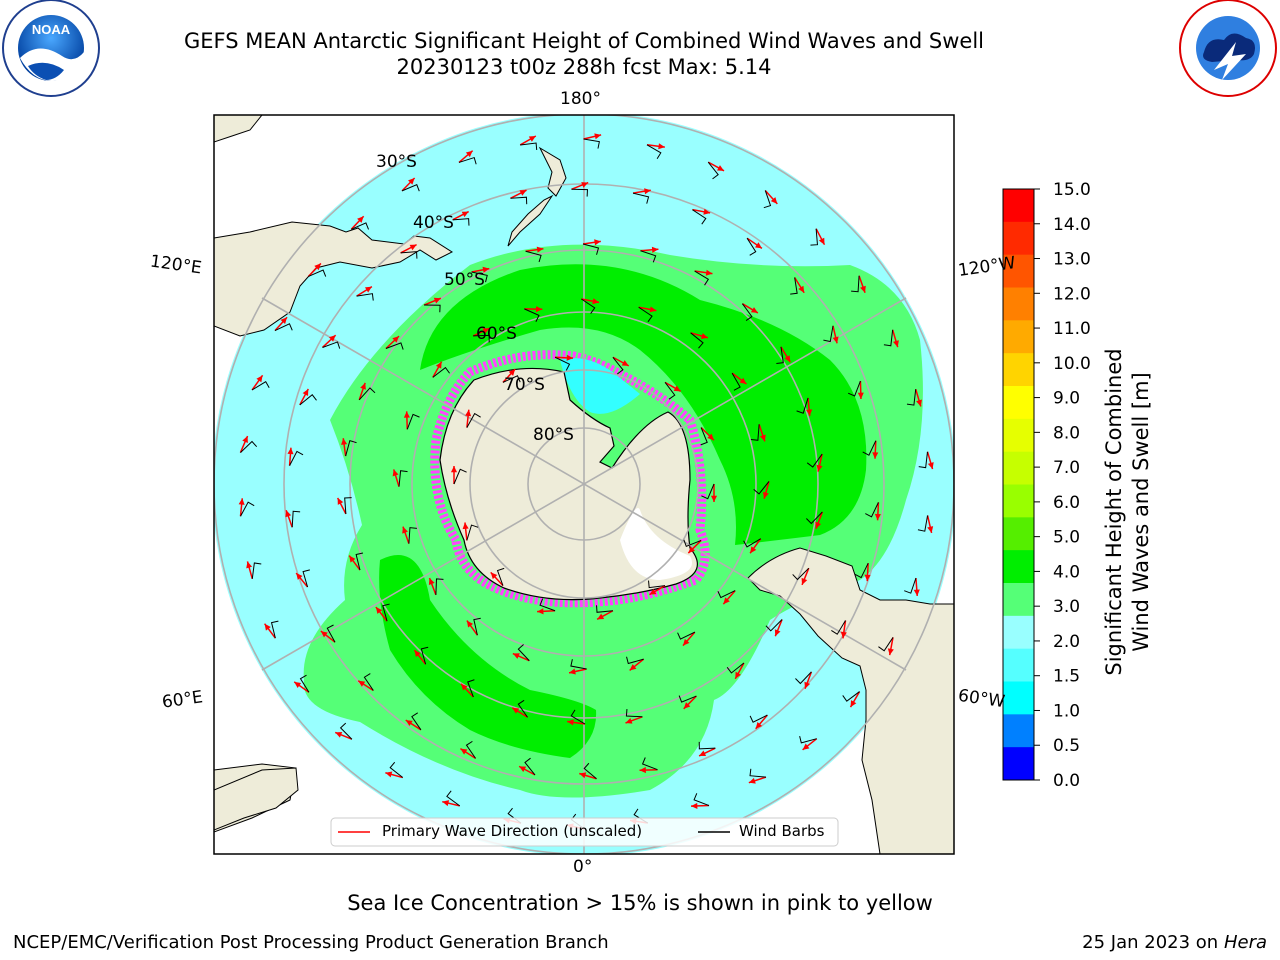 The height and width of the screenshot is (960, 1280). What do you see at coordinates (1066, 642) in the screenshot?
I see `colorbar-tick-label: 2.0` at bounding box center [1066, 642].